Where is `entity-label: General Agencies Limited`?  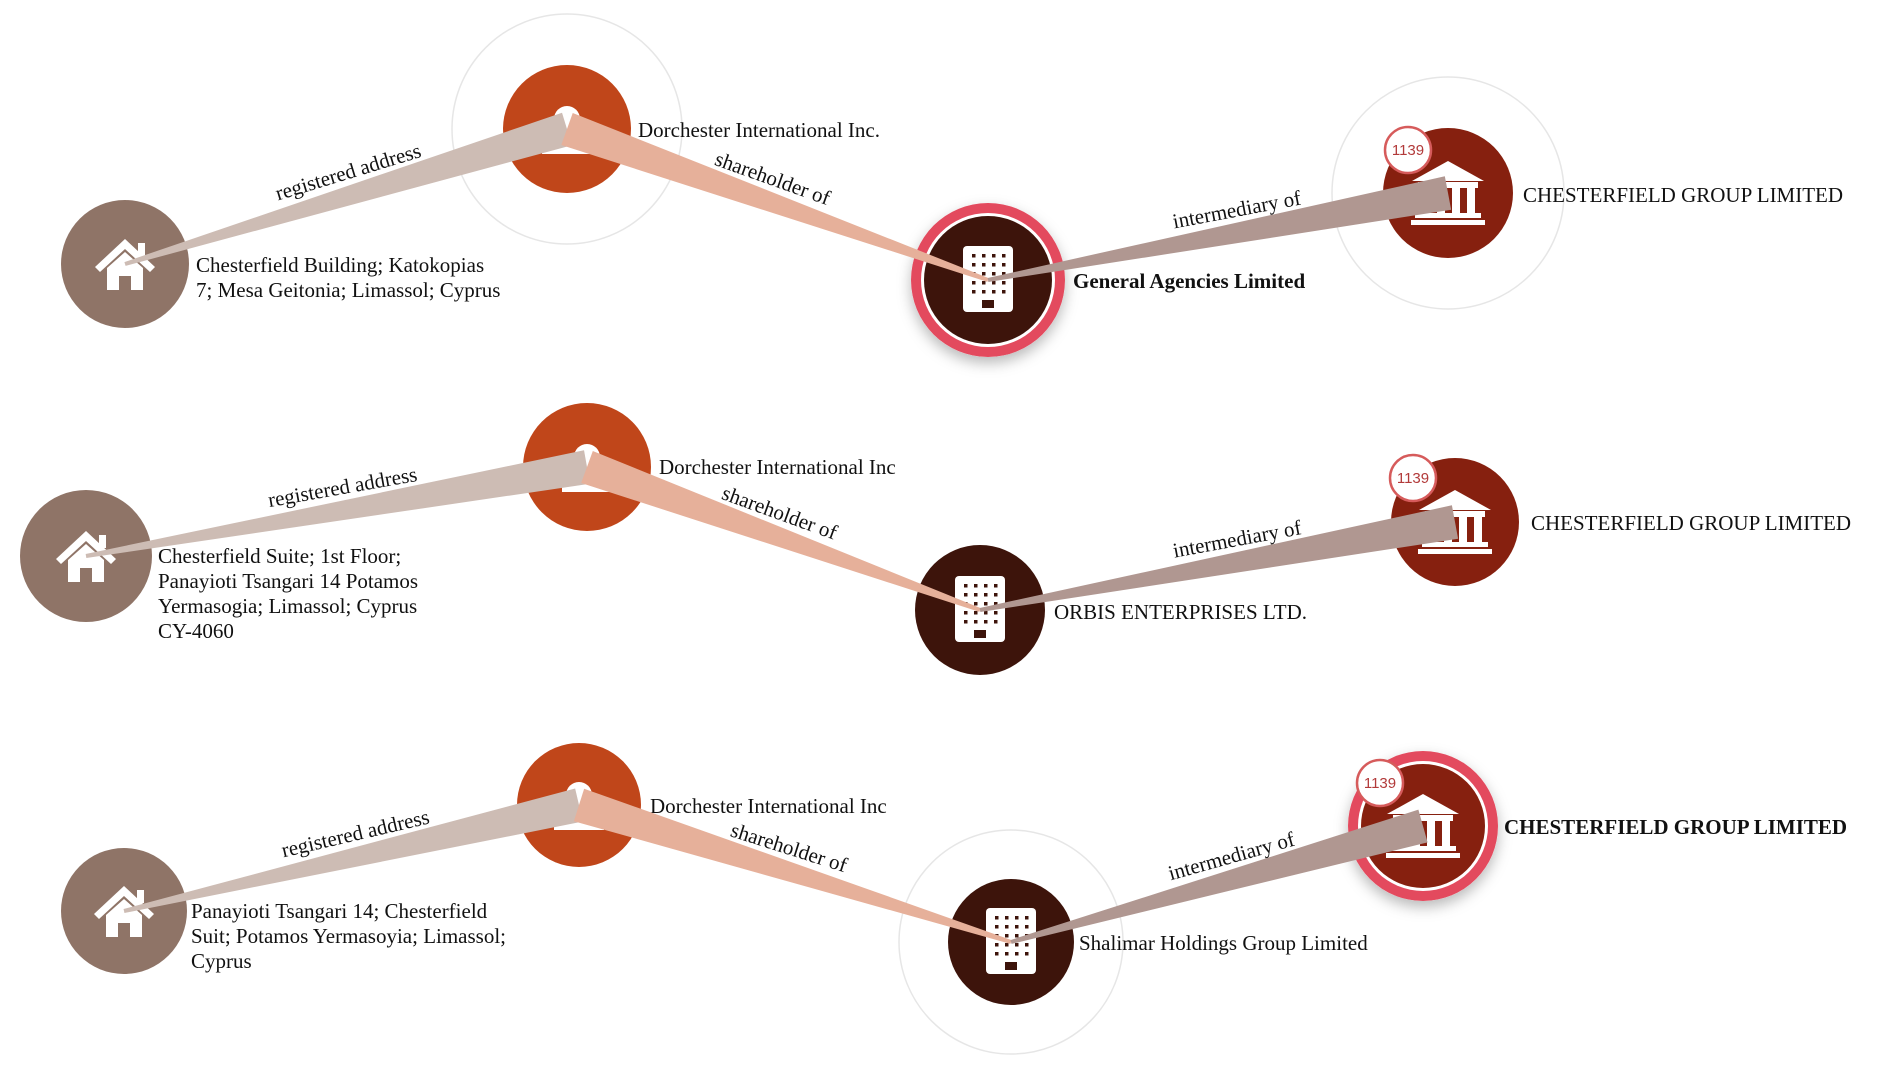 entity-label: General Agencies Limited is located at coordinates (1189, 281).